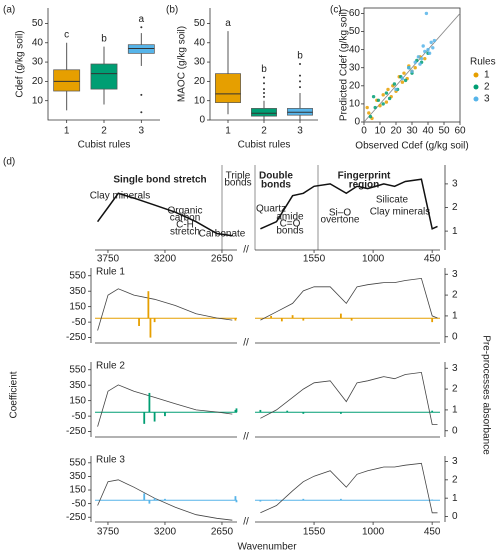 This screenshot has width=500, height=556. I want to click on x-axis-label: Wavenumber, so click(267, 547).